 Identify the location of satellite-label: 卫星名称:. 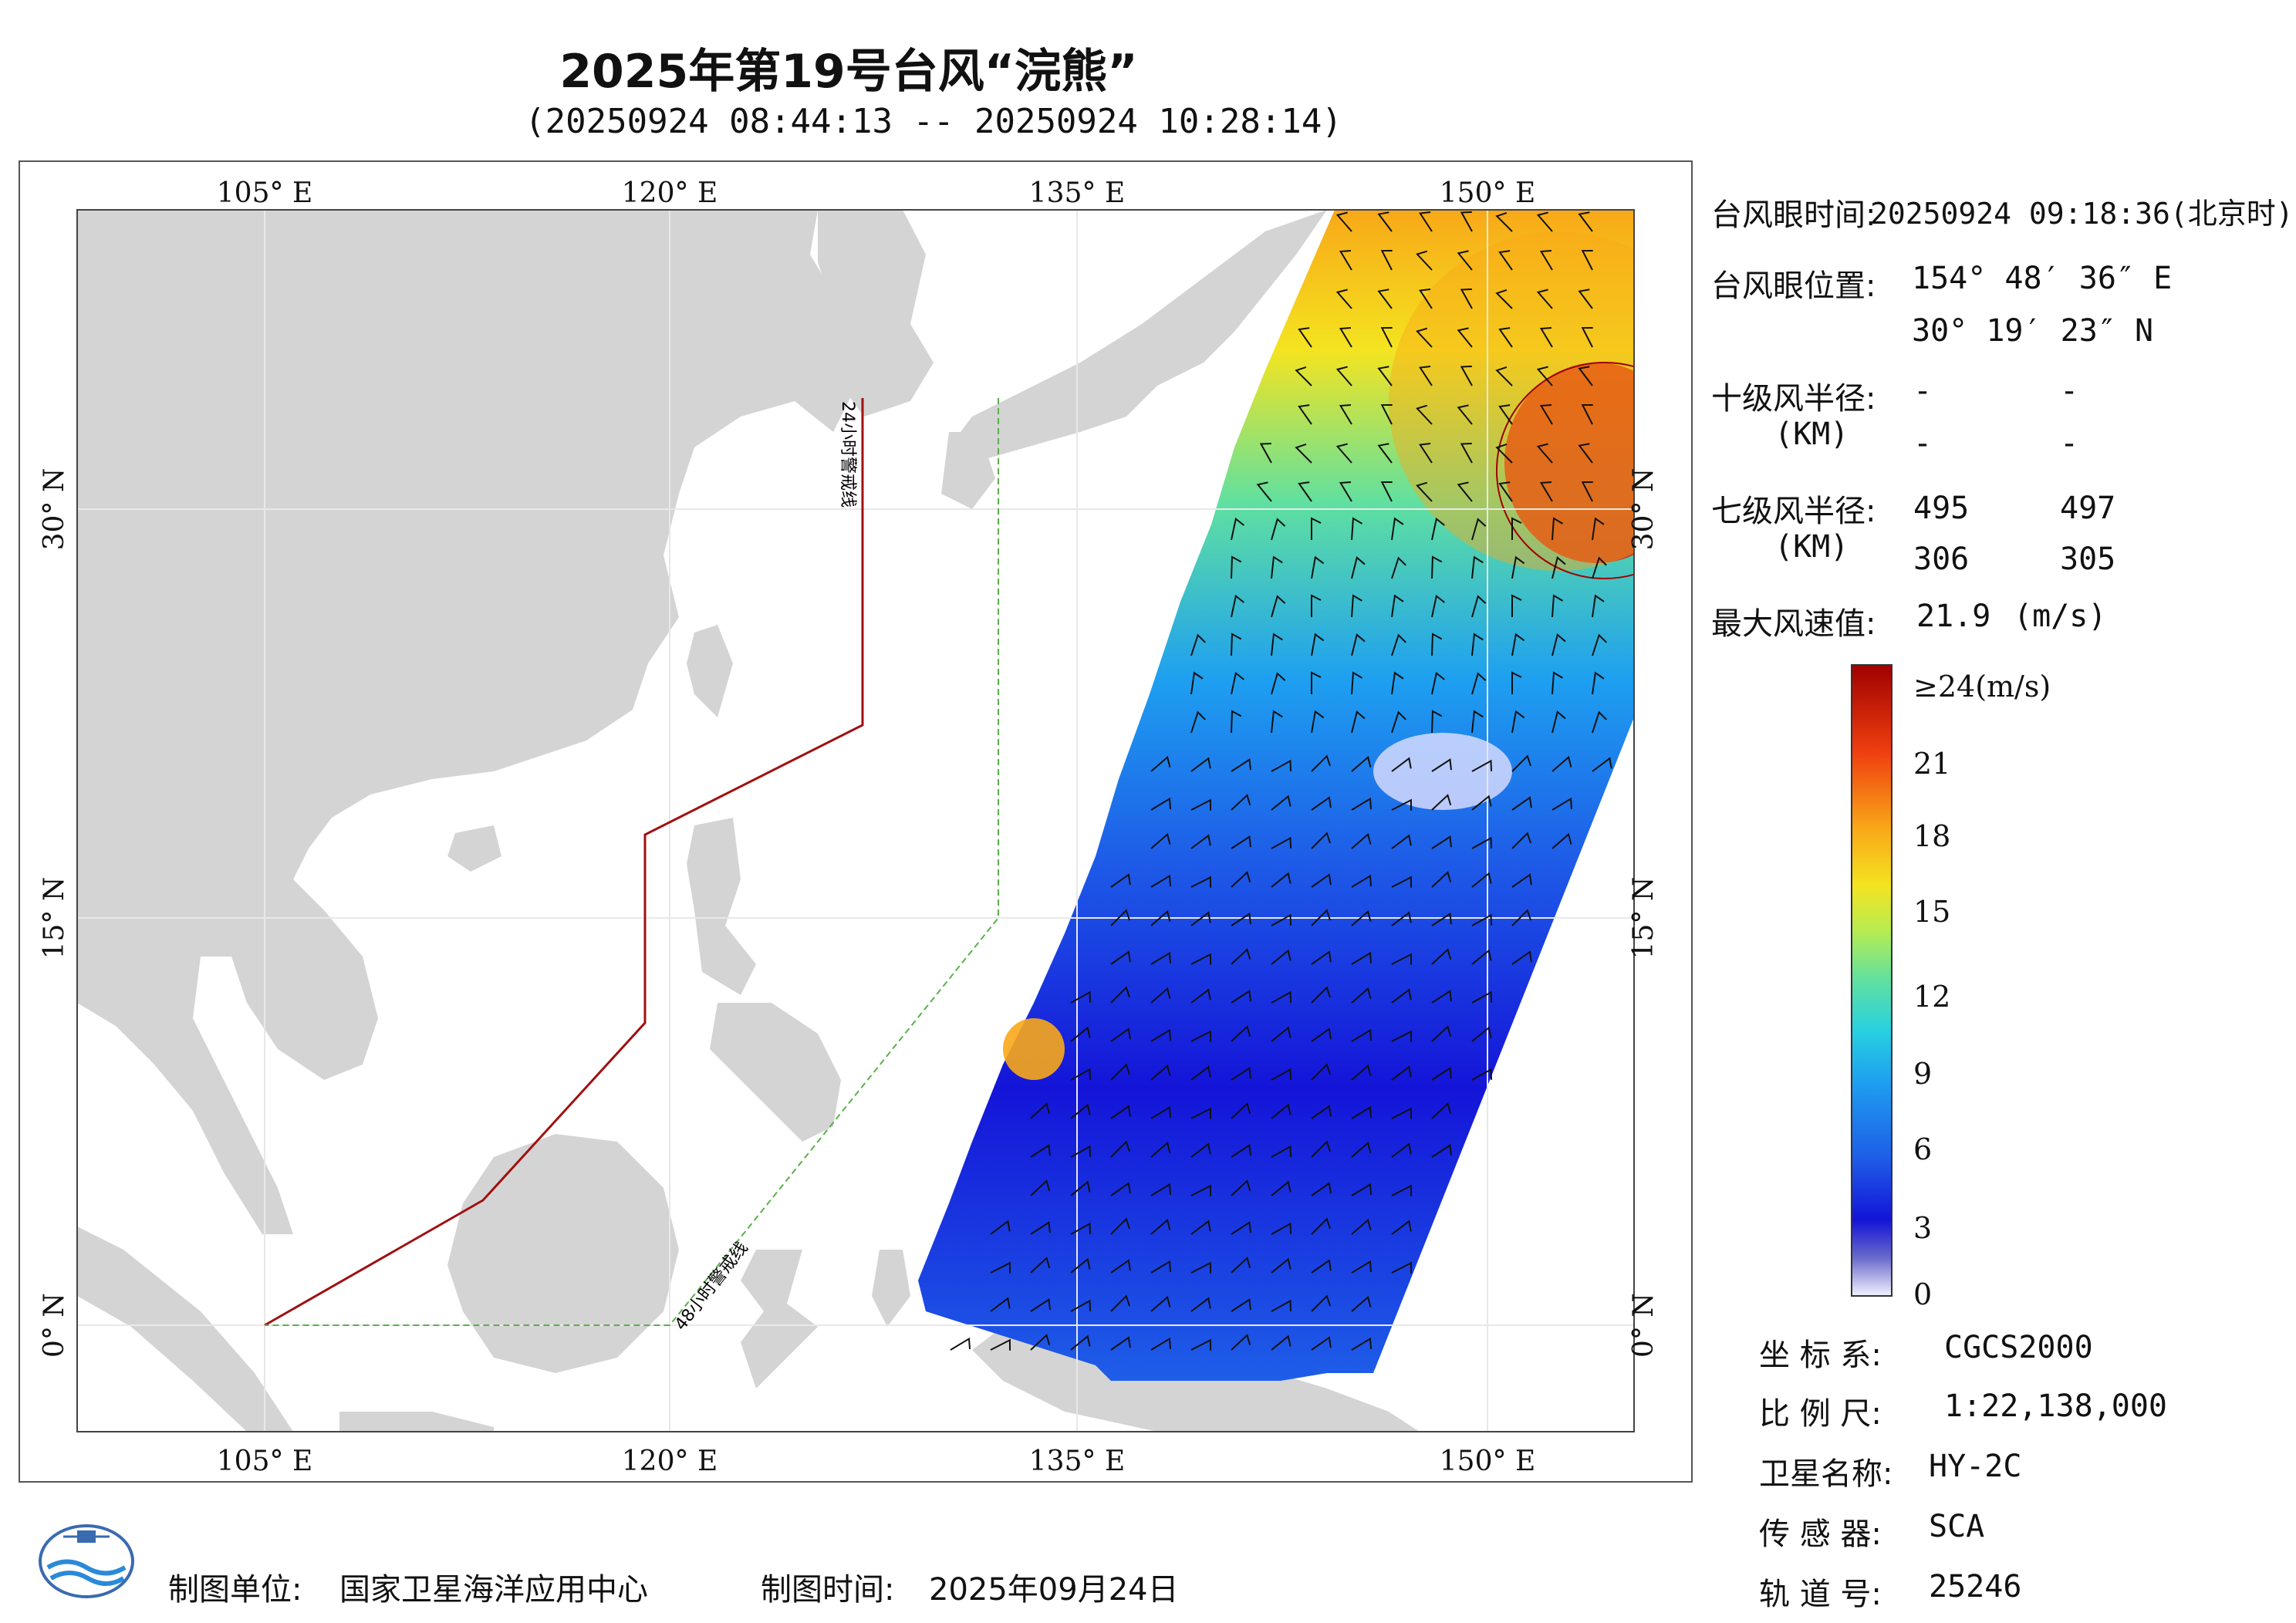
(1826, 1474).